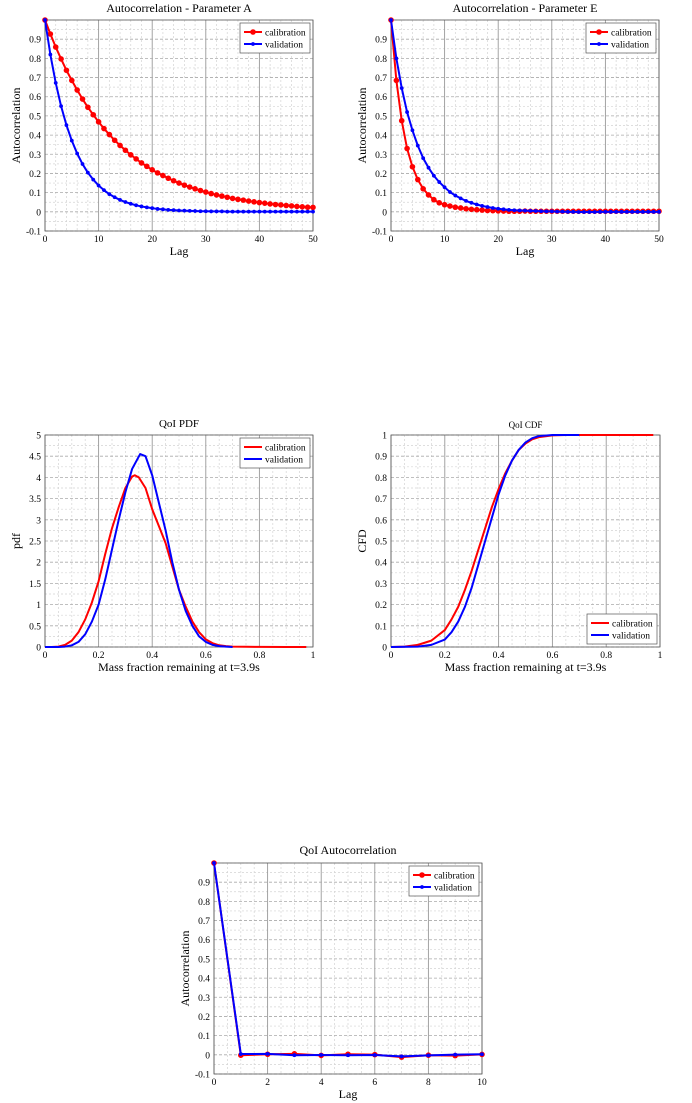 Image resolution: width=692 pixels, height=1103 pixels. What do you see at coordinates (99, 240) in the screenshot?
I see `x-tick-label: 10` at bounding box center [99, 240].